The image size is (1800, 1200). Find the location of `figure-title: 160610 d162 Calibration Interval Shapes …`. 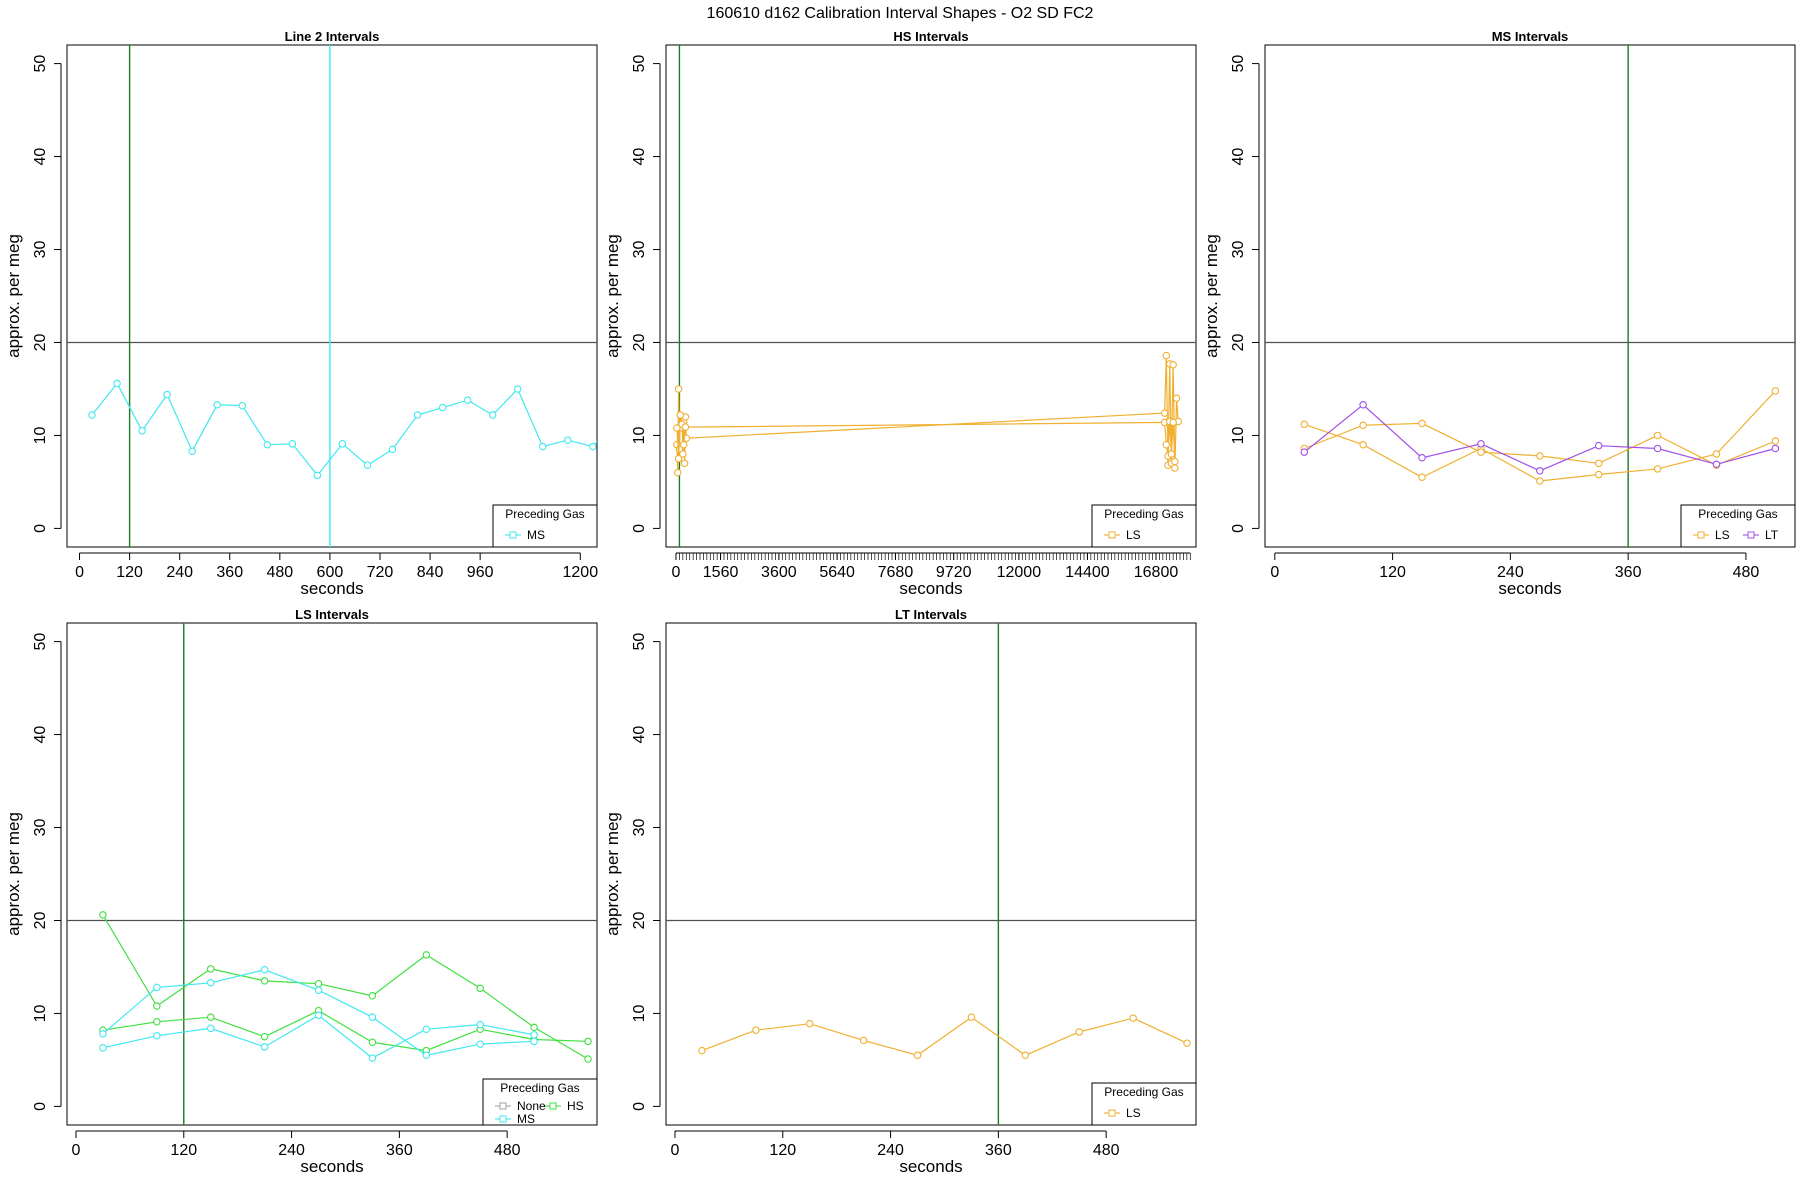

figure-title: 160610 d162 Calibration Interval Shapes … is located at coordinates (900, 13).